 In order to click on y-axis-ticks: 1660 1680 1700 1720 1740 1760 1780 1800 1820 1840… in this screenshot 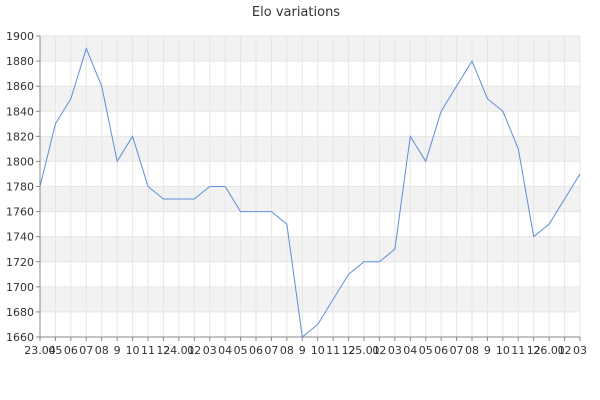, I will do `click(23, 187)`.